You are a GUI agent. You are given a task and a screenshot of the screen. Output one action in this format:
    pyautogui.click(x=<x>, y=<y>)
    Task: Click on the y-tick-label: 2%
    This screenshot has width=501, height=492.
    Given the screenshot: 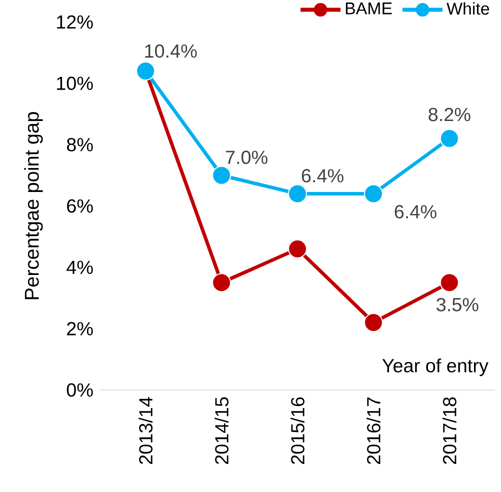 What is the action you would take?
    pyautogui.click(x=80, y=329)
    